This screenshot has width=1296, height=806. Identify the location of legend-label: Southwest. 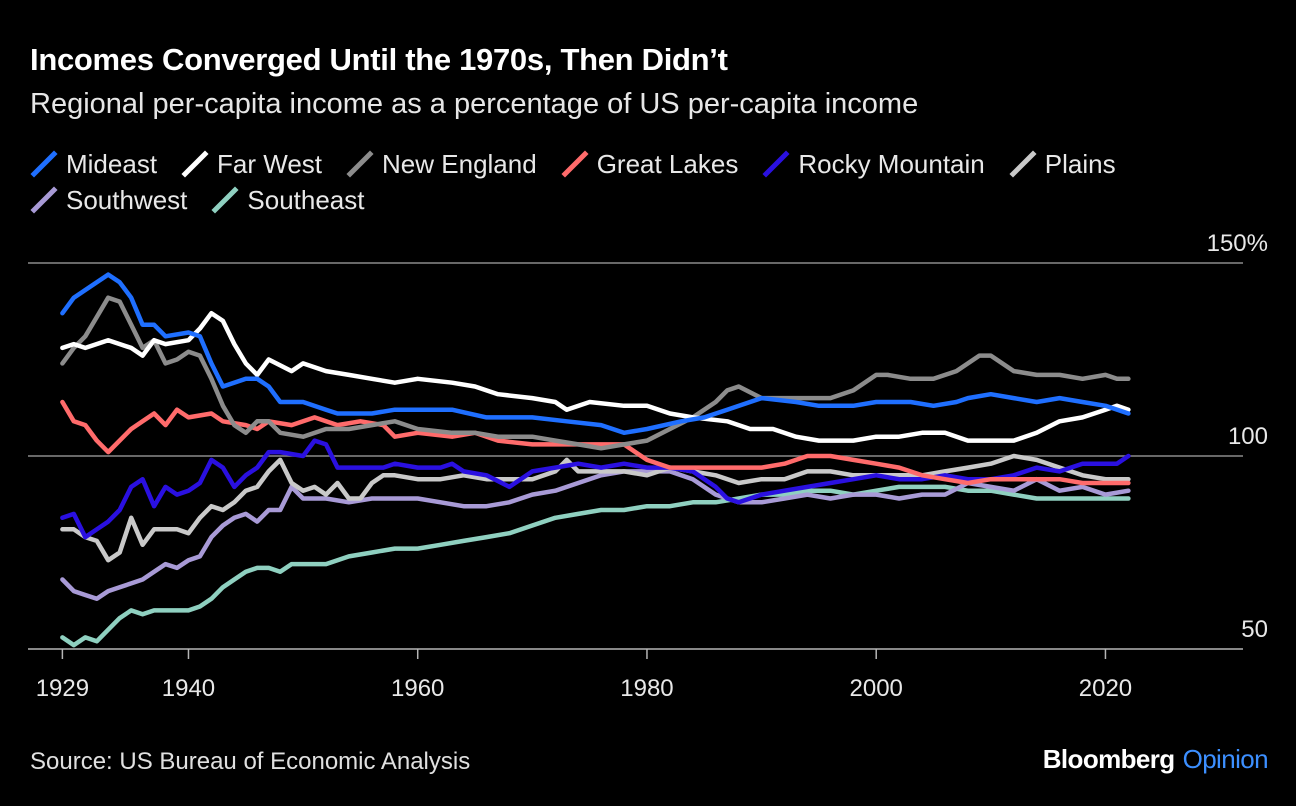
(127, 199).